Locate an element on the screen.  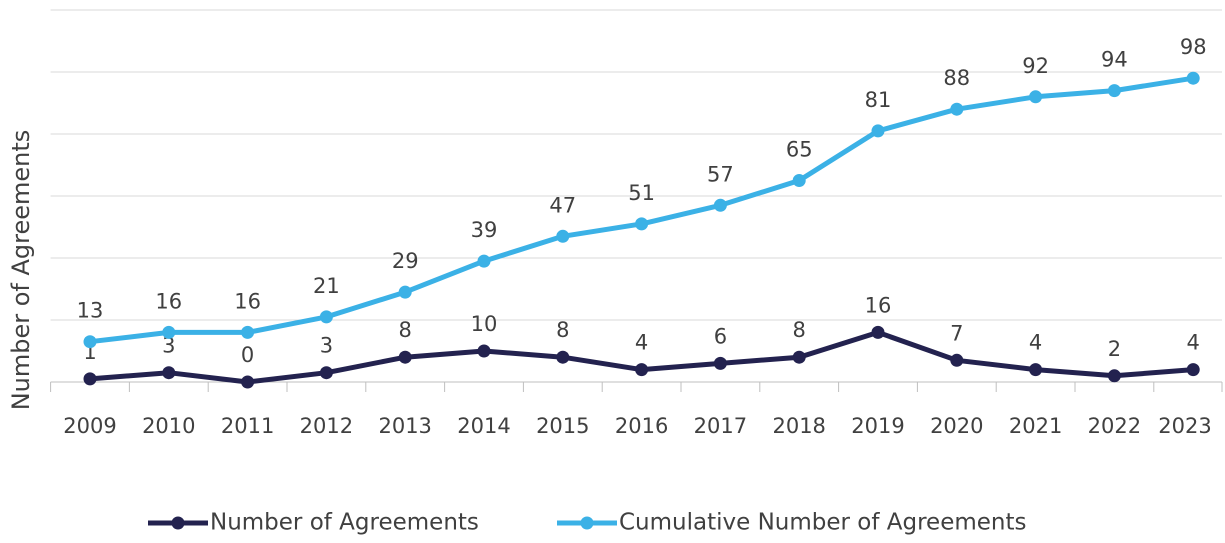
y-axis-label: Number of Agreements is located at coordinates (21, 270).